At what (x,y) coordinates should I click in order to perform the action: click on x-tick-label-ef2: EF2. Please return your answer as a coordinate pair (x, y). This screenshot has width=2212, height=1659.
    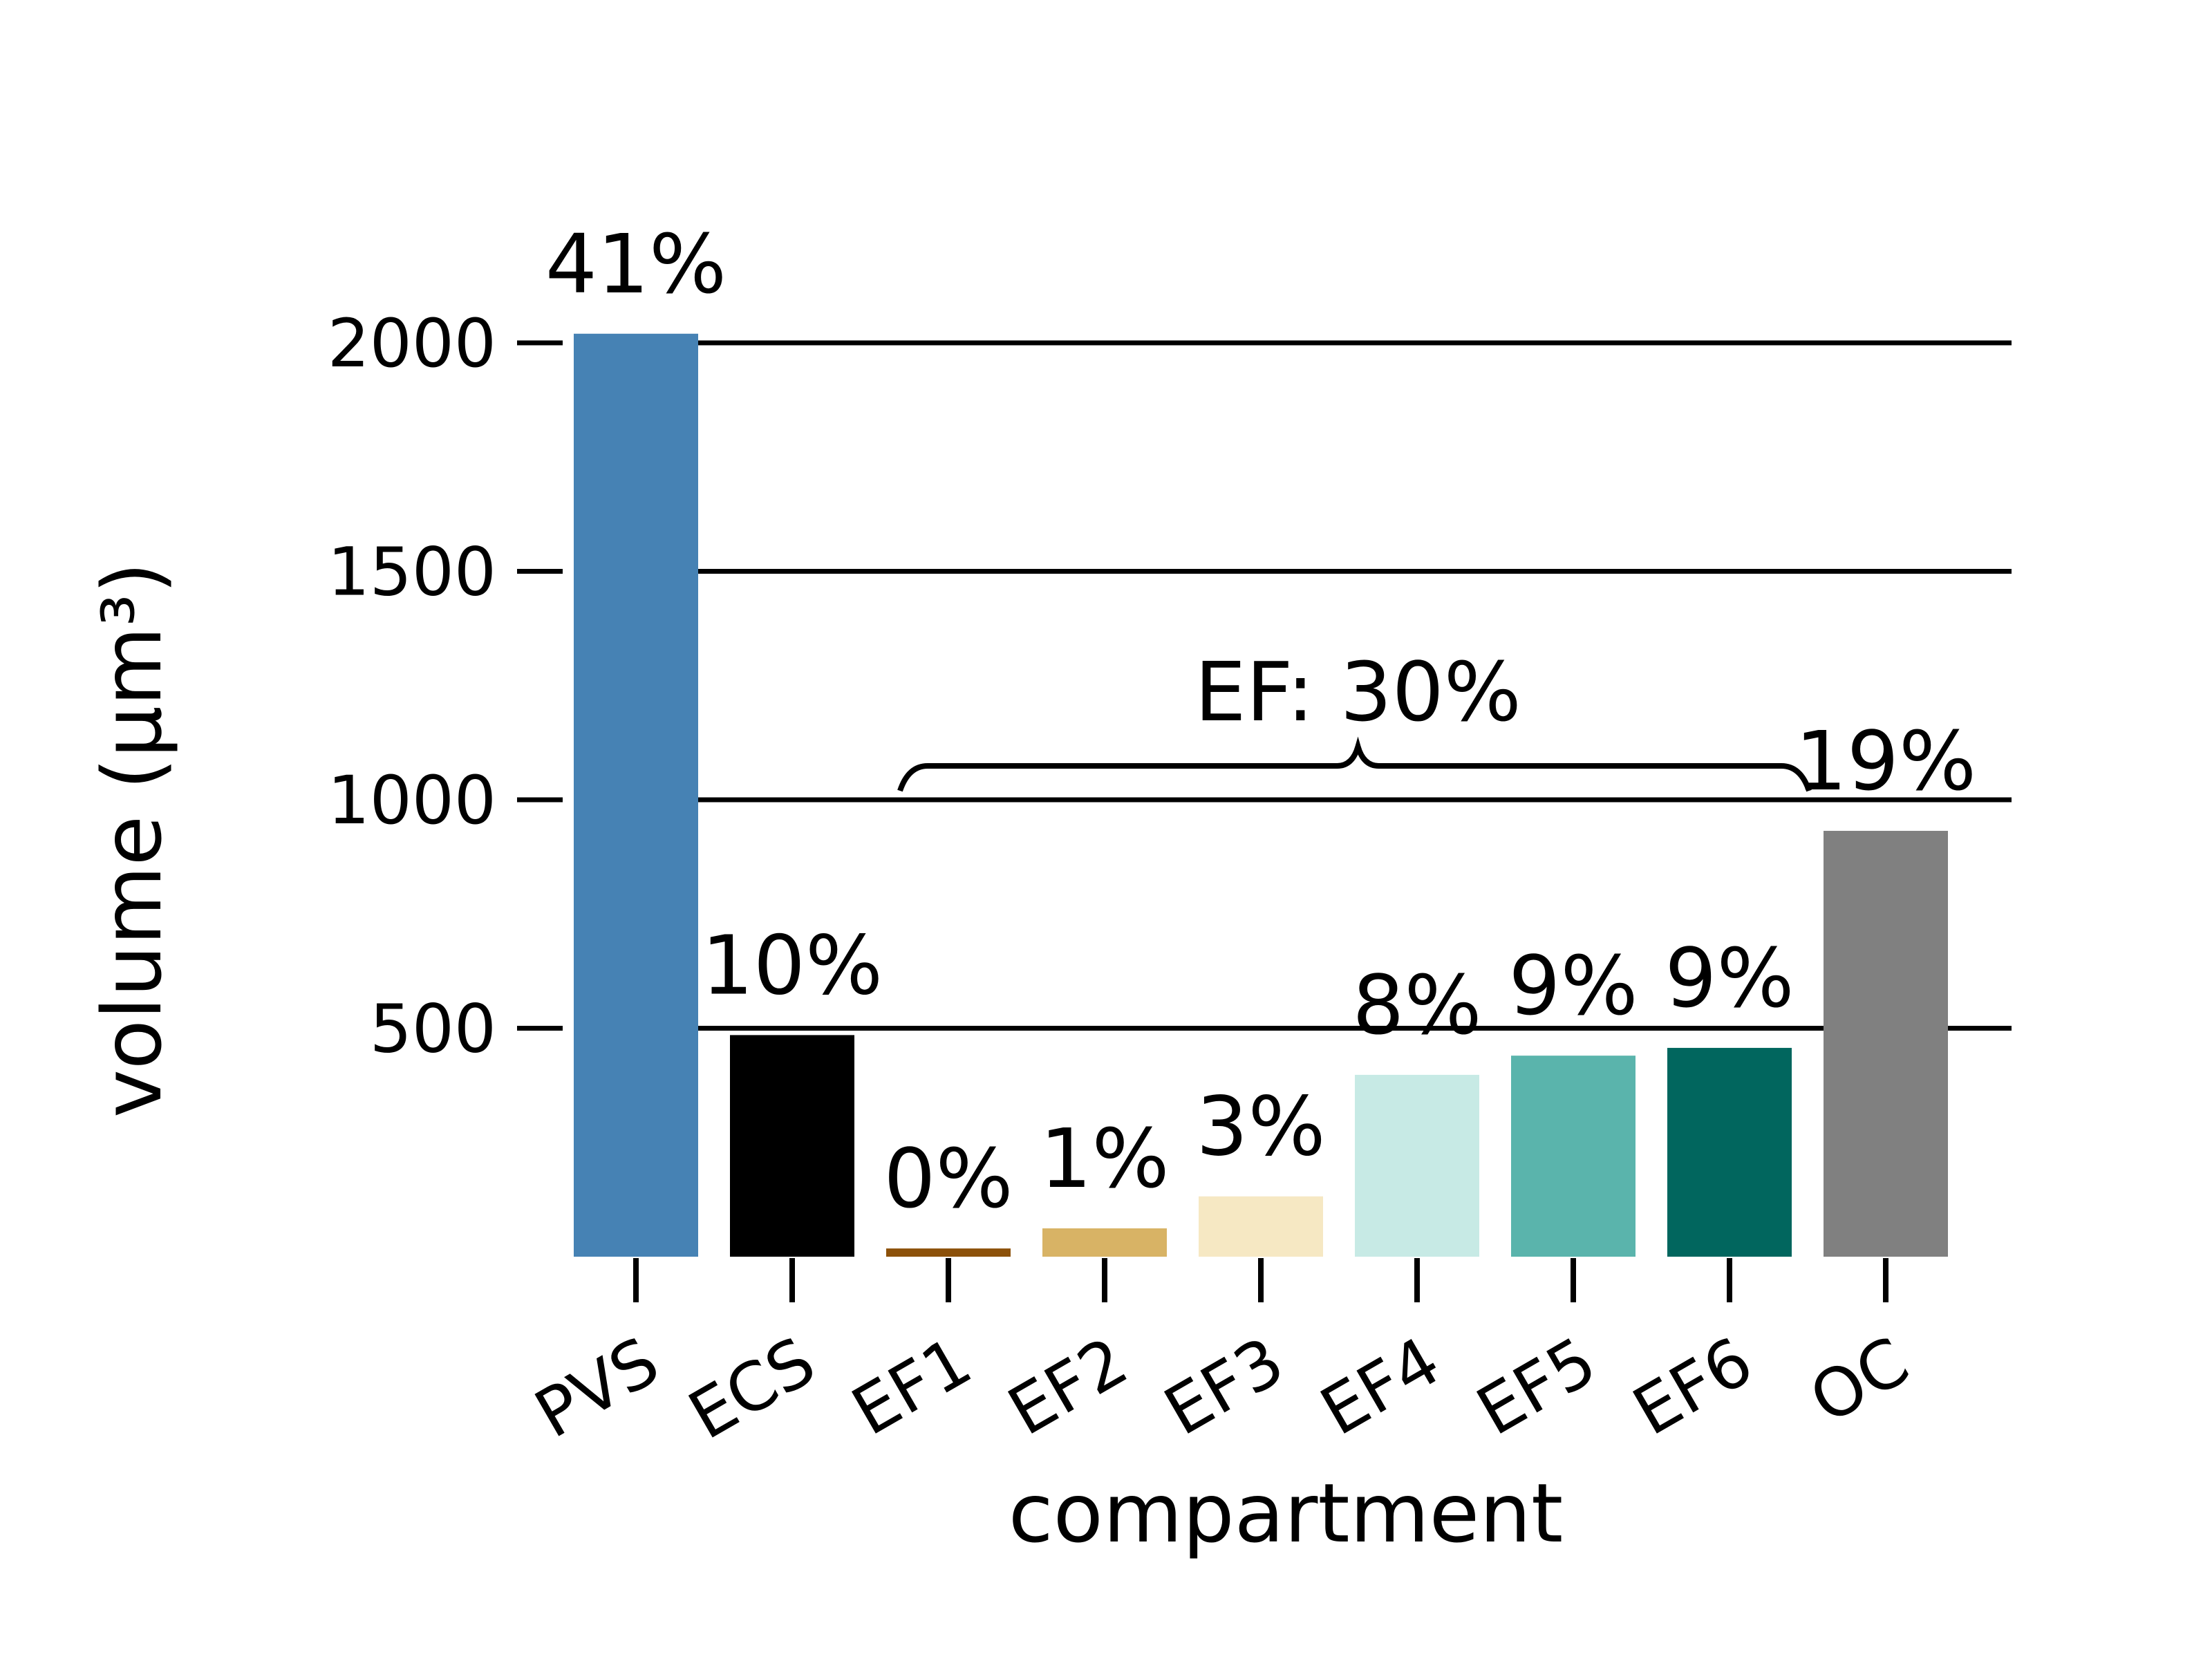
    Looking at the image, I should click on (1067, 1386).